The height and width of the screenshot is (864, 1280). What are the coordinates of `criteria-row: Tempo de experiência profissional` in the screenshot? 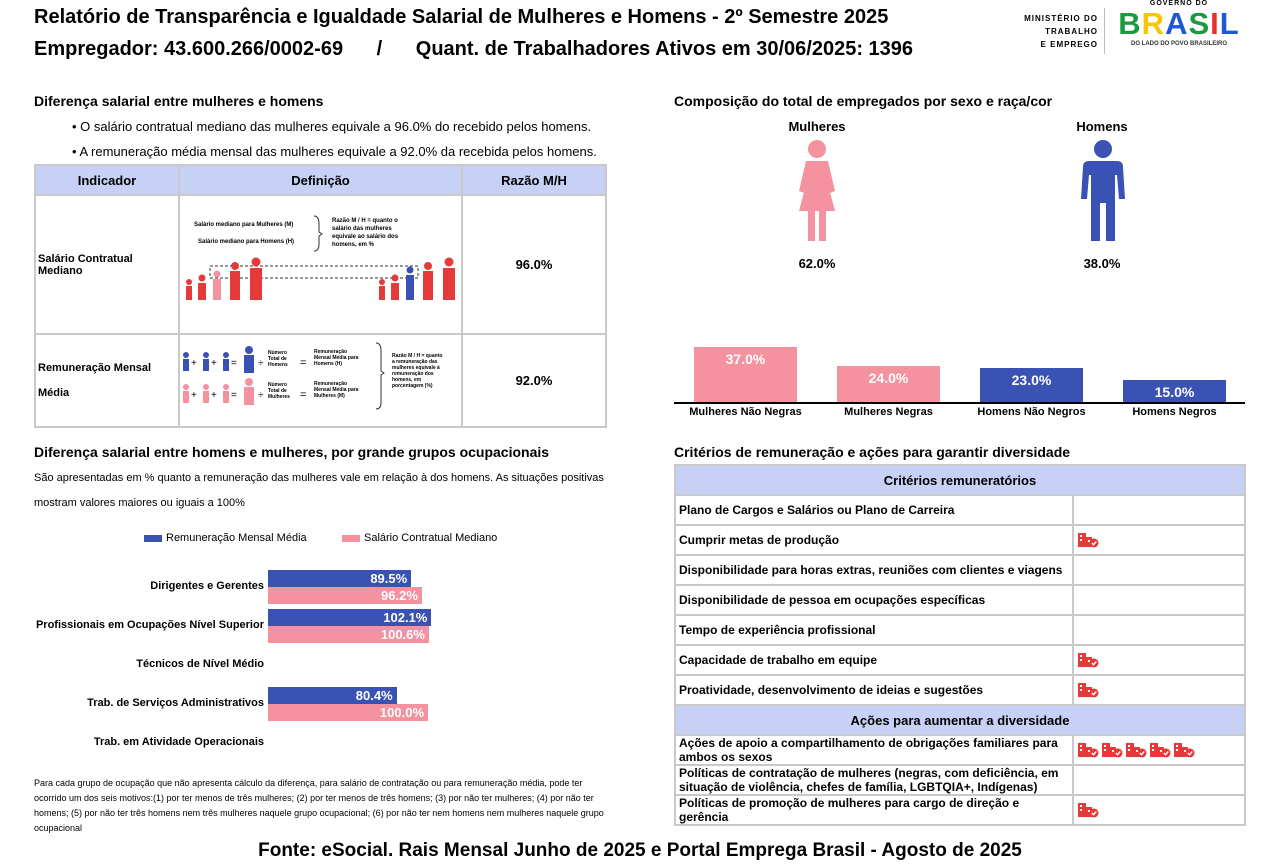 It's located at (960, 630).